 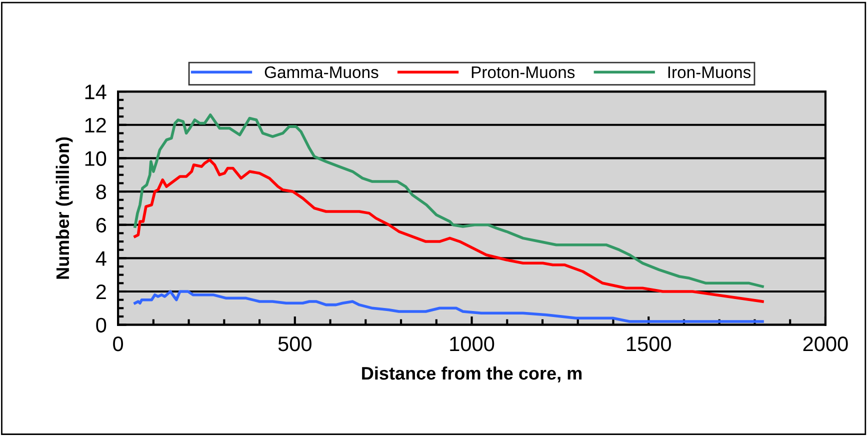 I want to click on y-tick-label: 6, so click(x=101, y=225).